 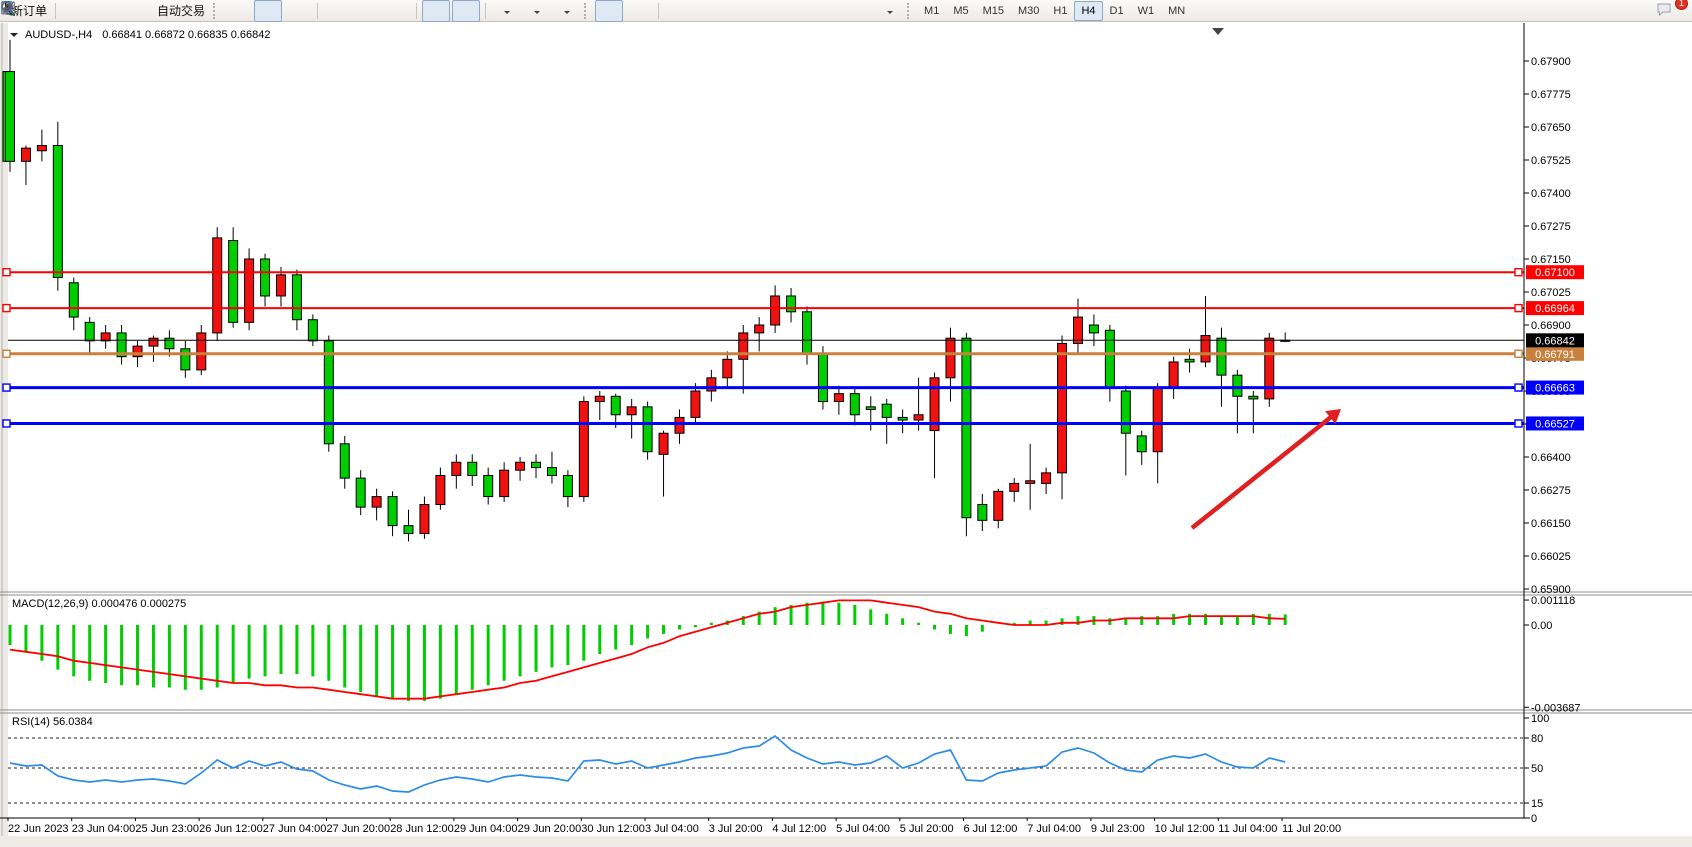 I want to click on x-axis-label: 7 Jul 04:00, so click(x=1054, y=829).